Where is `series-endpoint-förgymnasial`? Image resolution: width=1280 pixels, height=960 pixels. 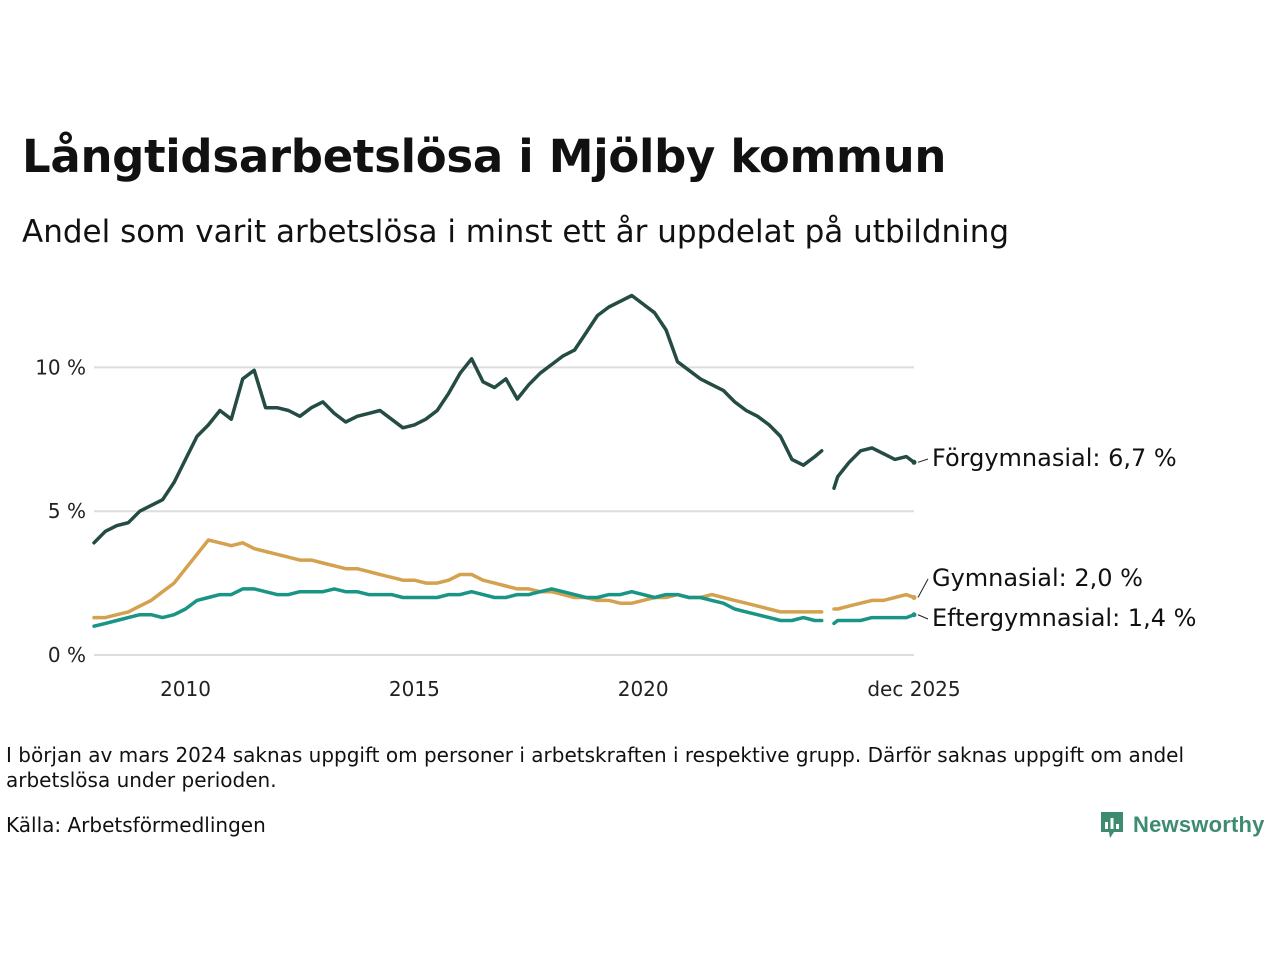 series-endpoint-förgymnasial is located at coordinates (914, 462).